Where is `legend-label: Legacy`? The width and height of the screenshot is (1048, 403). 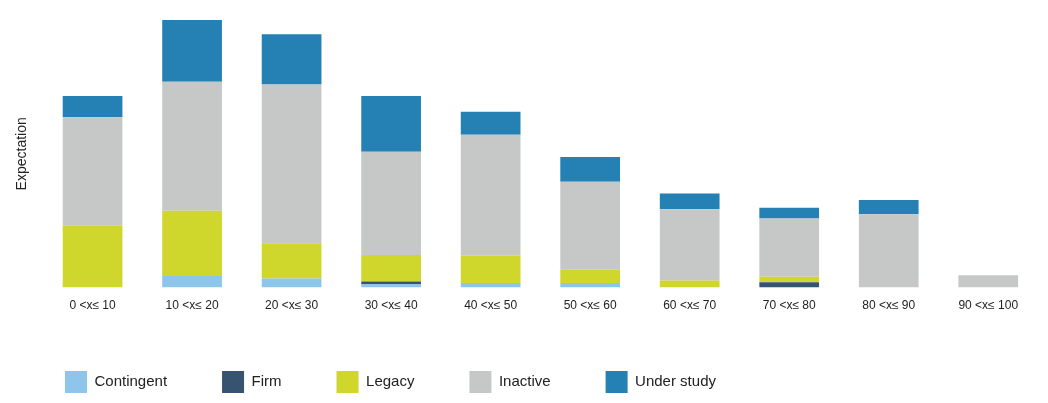
legend-label: Legacy is located at coordinates (390, 381).